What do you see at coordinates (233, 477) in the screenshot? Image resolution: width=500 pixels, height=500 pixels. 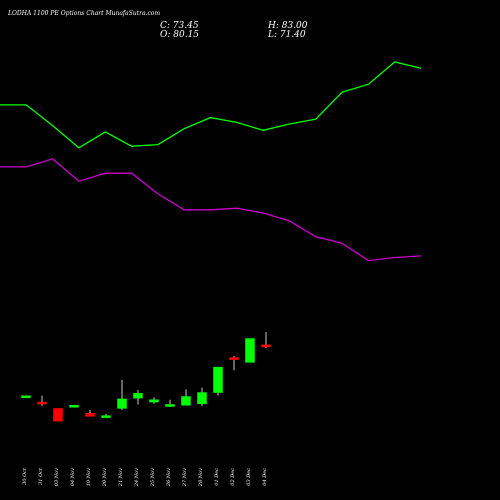 I see `x-tick-label: 02 Dec` at bounding box center [233, 477].